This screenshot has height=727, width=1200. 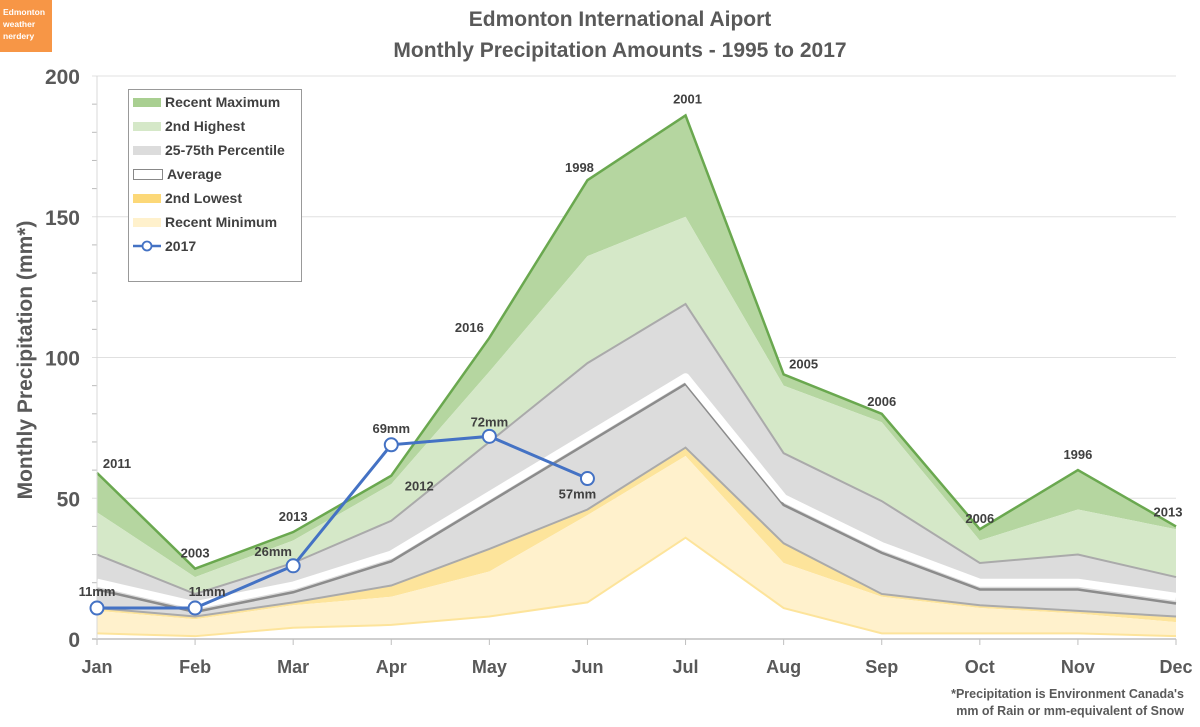 I want to click on legend-item: Recent Maximum, so click(x=206, y=102).